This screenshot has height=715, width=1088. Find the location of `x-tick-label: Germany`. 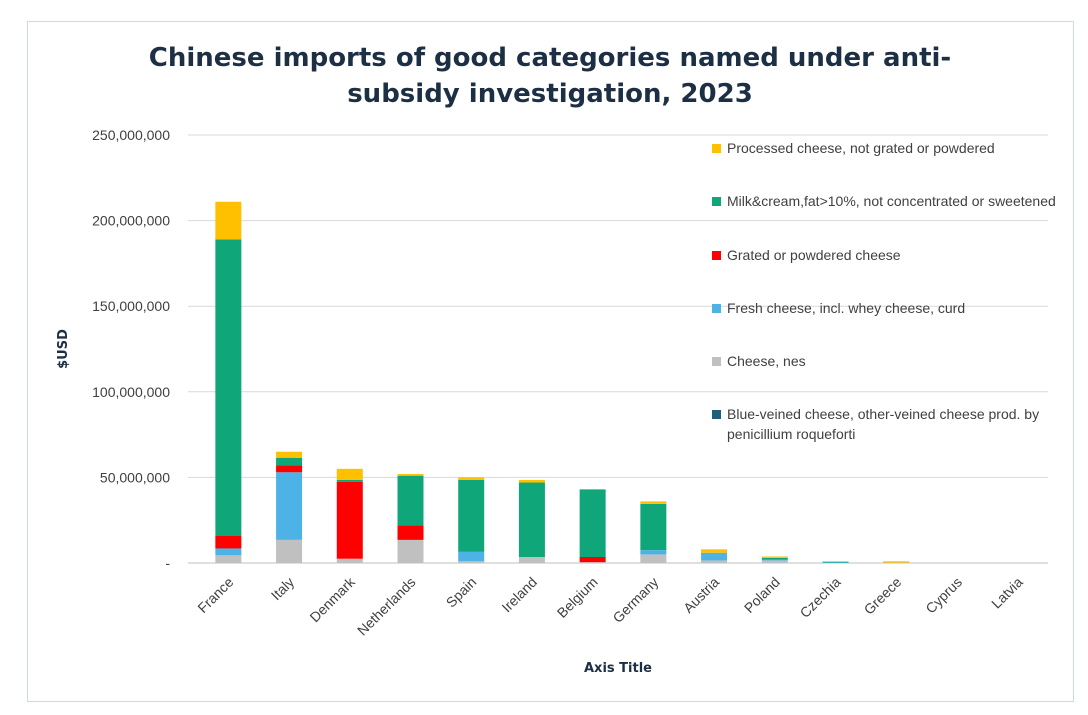

x-tick-label: Germany is located at coordinates (635, 600).